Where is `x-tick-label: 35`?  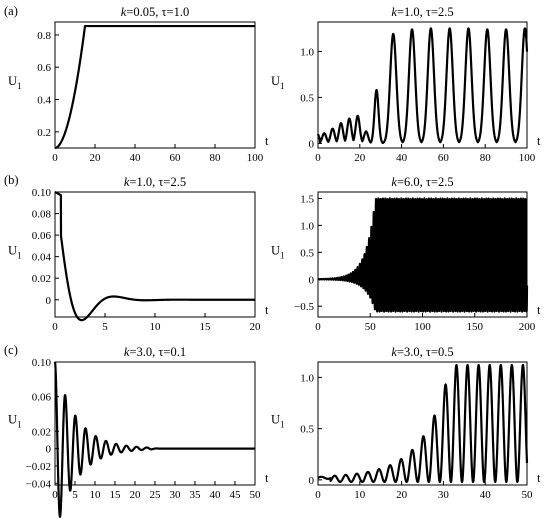 x-tick-label: 35 is located at coordinates (196, 495).